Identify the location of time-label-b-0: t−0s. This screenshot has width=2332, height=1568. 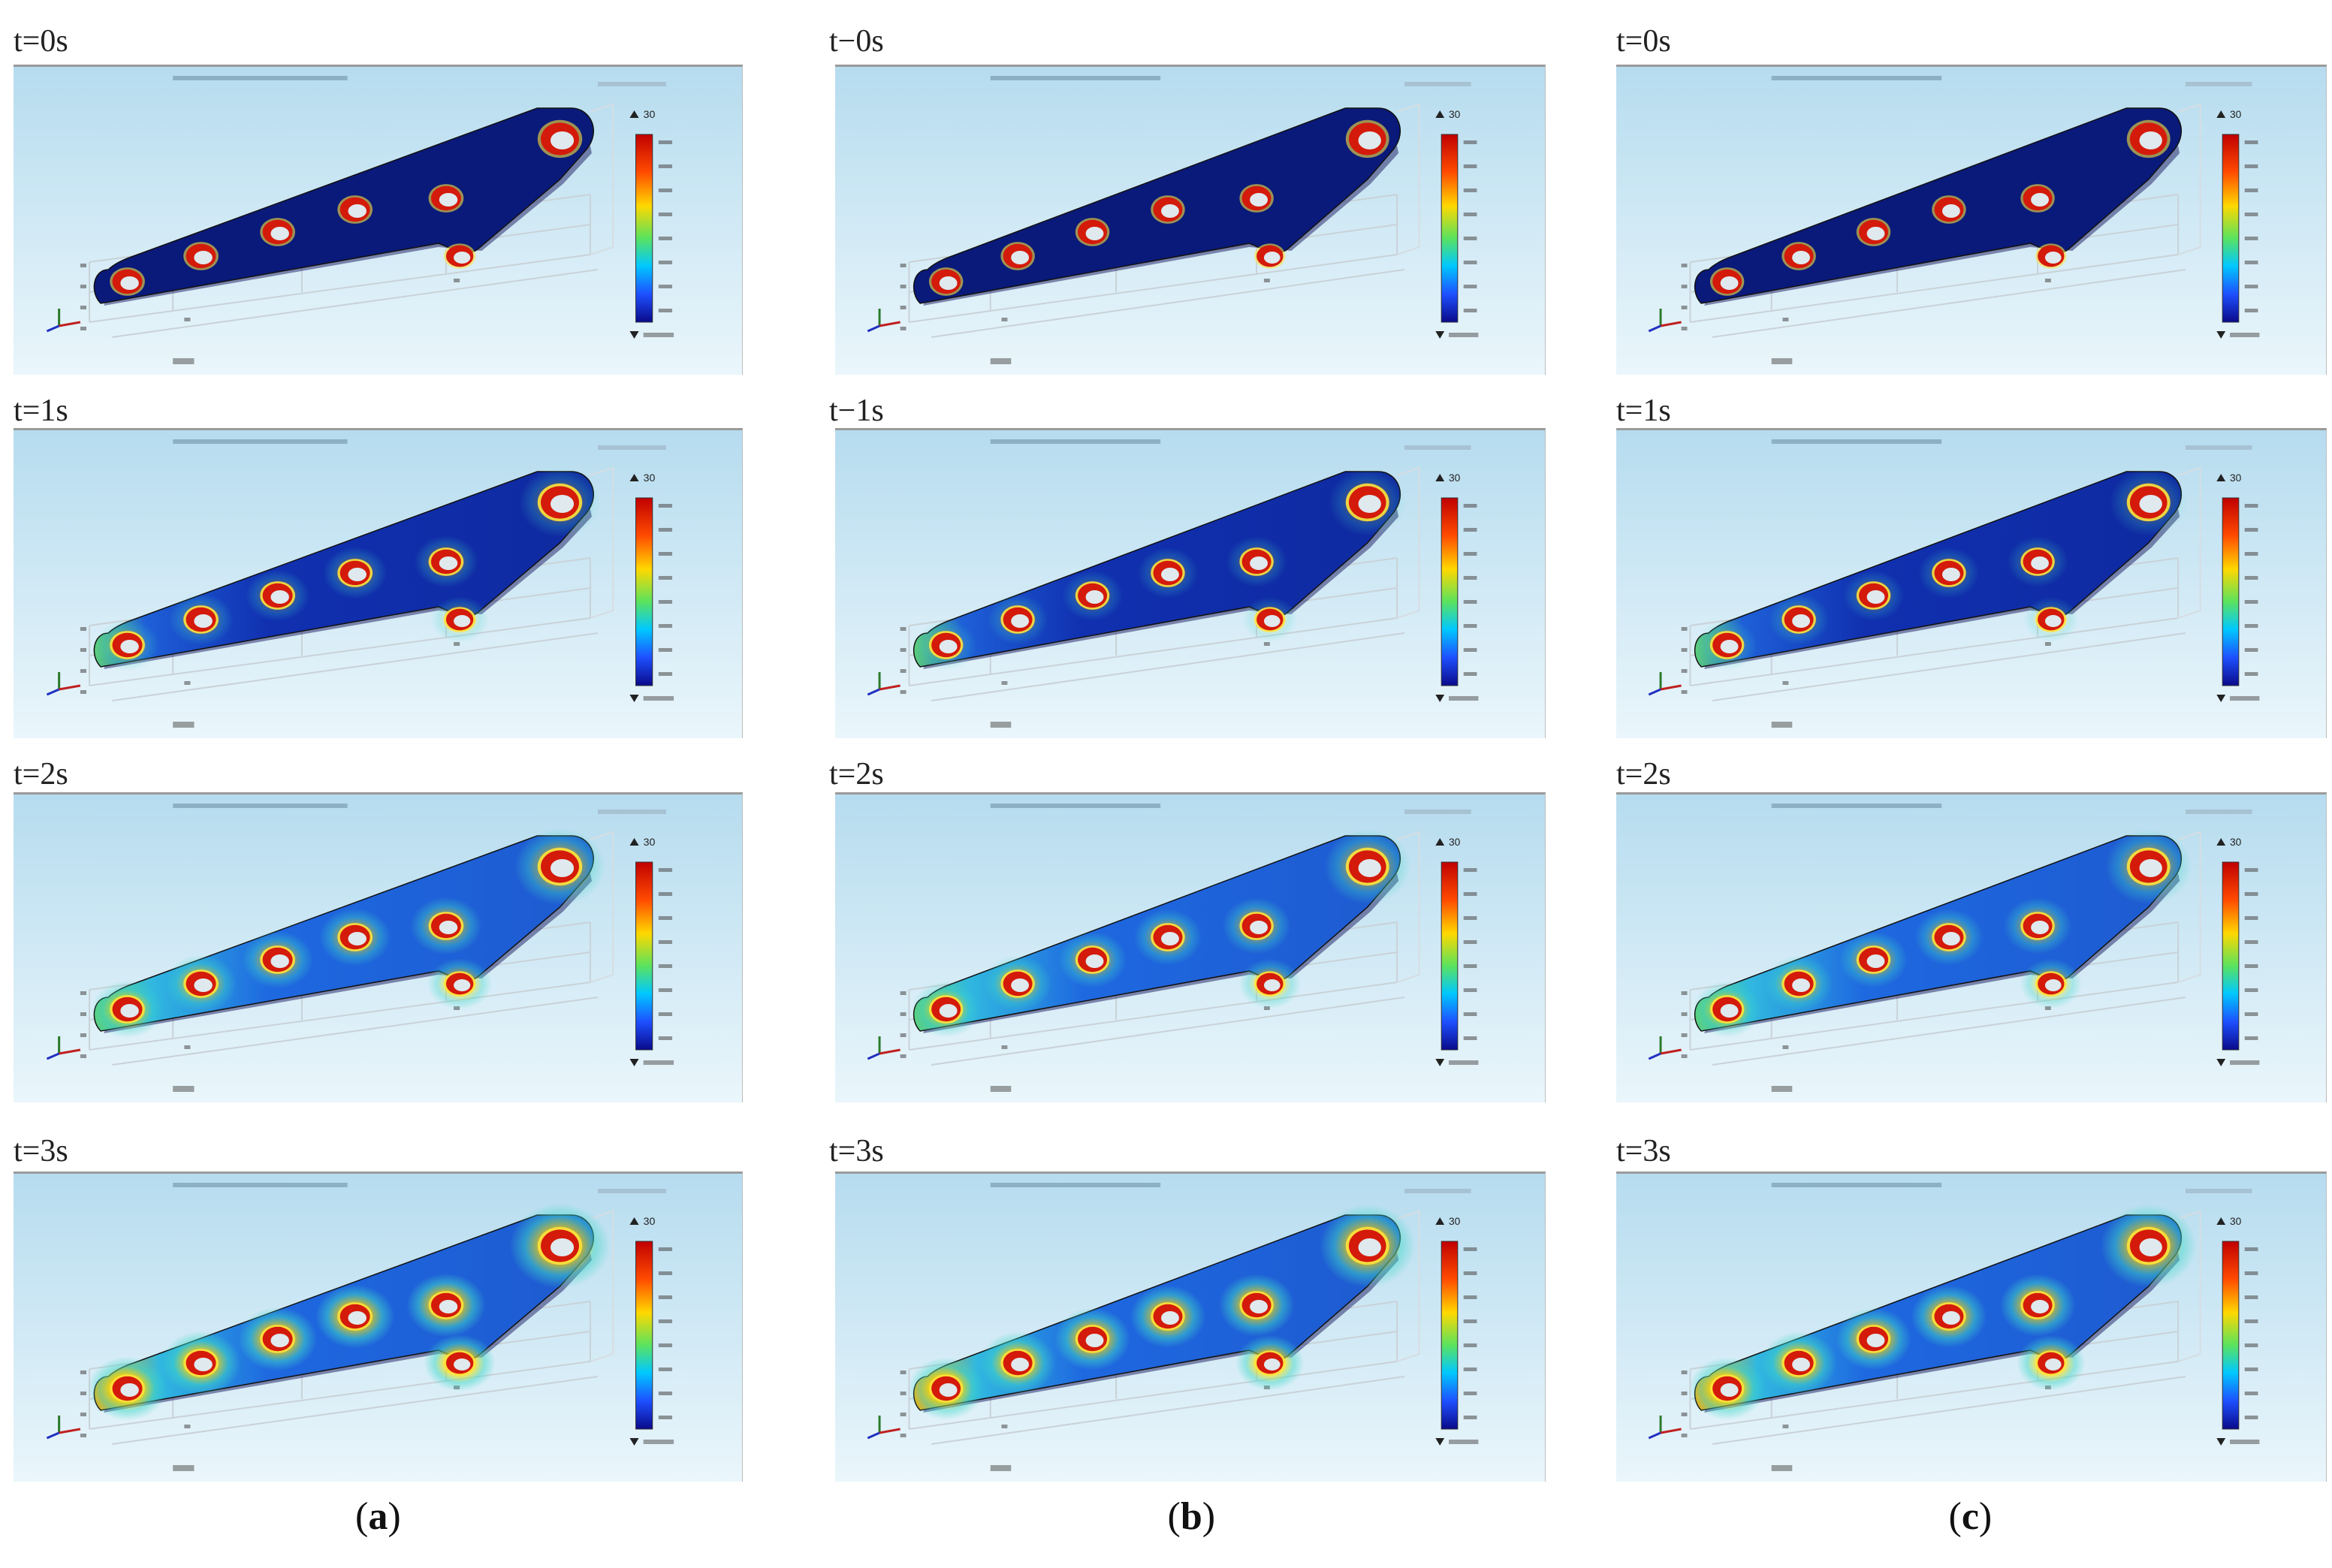
(857, 42).